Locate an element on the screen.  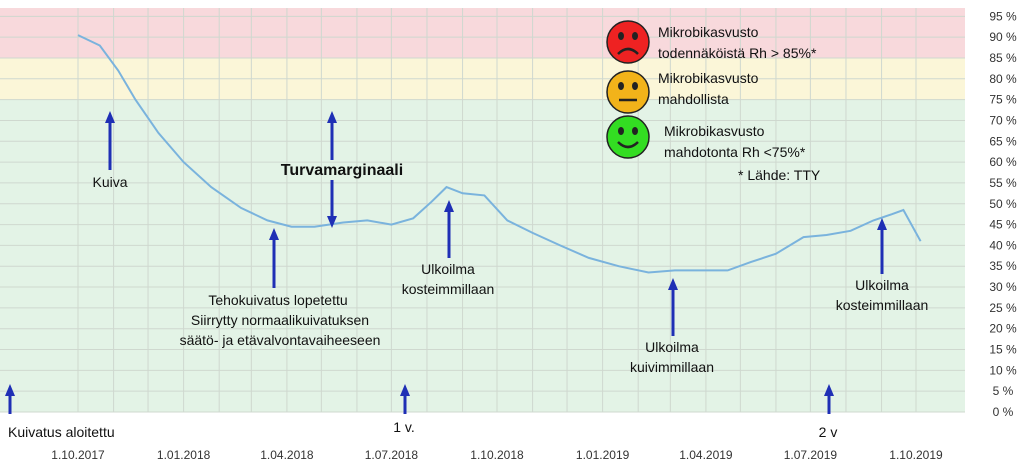
y-tick-label: 15 % is located at coordinates (1003, 350).